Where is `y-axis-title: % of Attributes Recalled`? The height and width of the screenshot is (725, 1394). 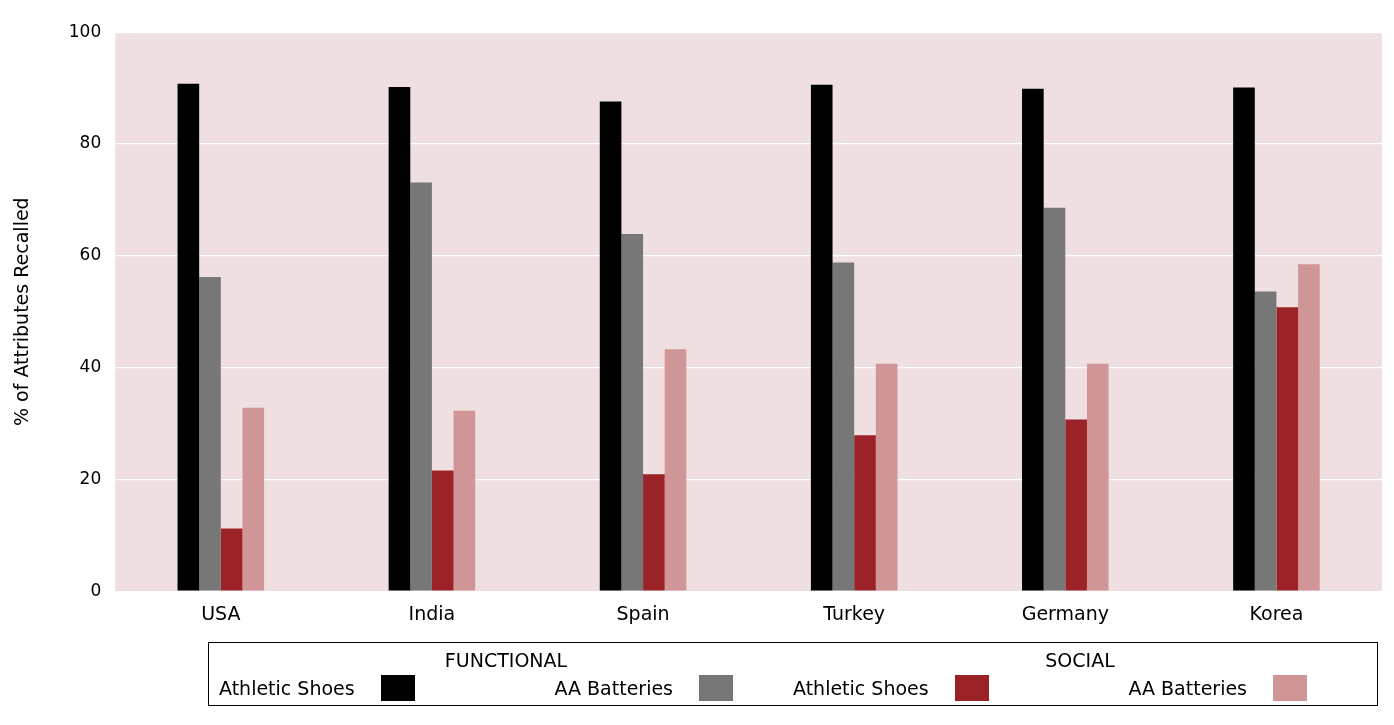 y-axis-title: % of Attributes Recalled is located at coordinates (21, 312).